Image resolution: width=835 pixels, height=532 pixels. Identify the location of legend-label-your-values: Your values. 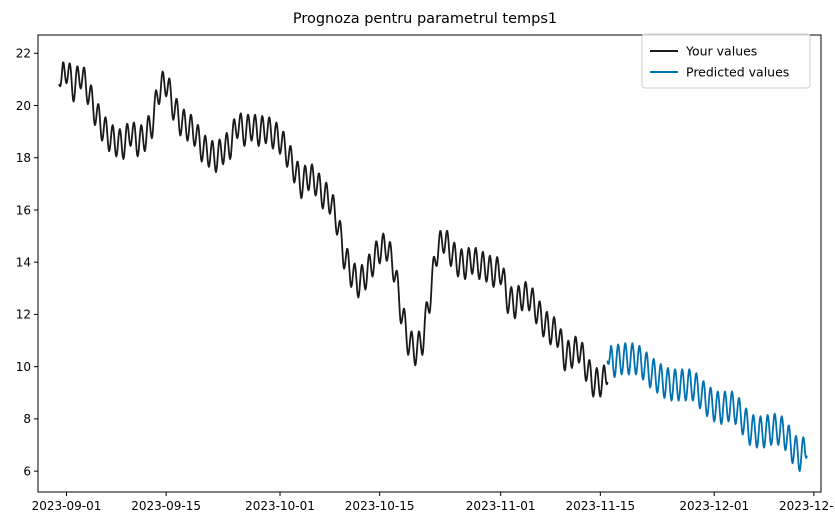
(721, 51).